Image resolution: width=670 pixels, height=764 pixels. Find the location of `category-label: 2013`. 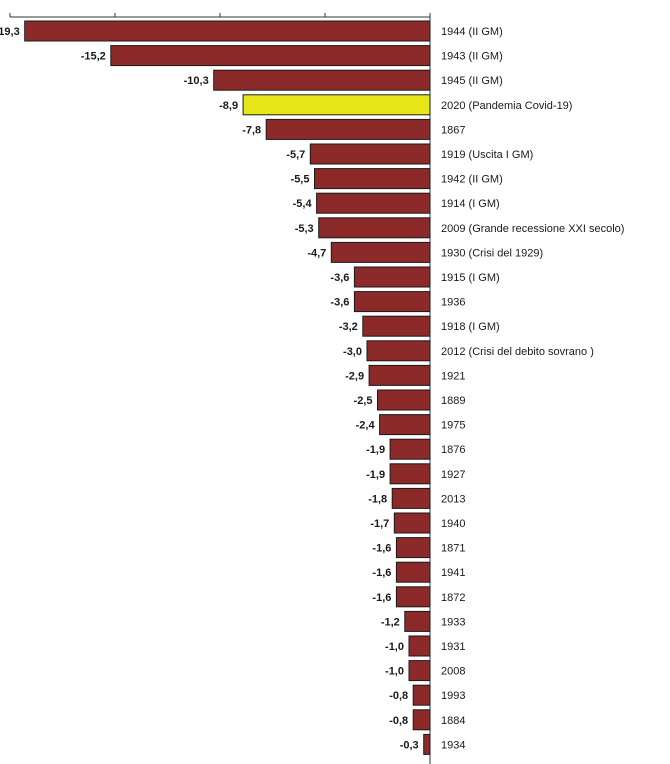

category-label: 2013 is located at coordinates (453, 499).